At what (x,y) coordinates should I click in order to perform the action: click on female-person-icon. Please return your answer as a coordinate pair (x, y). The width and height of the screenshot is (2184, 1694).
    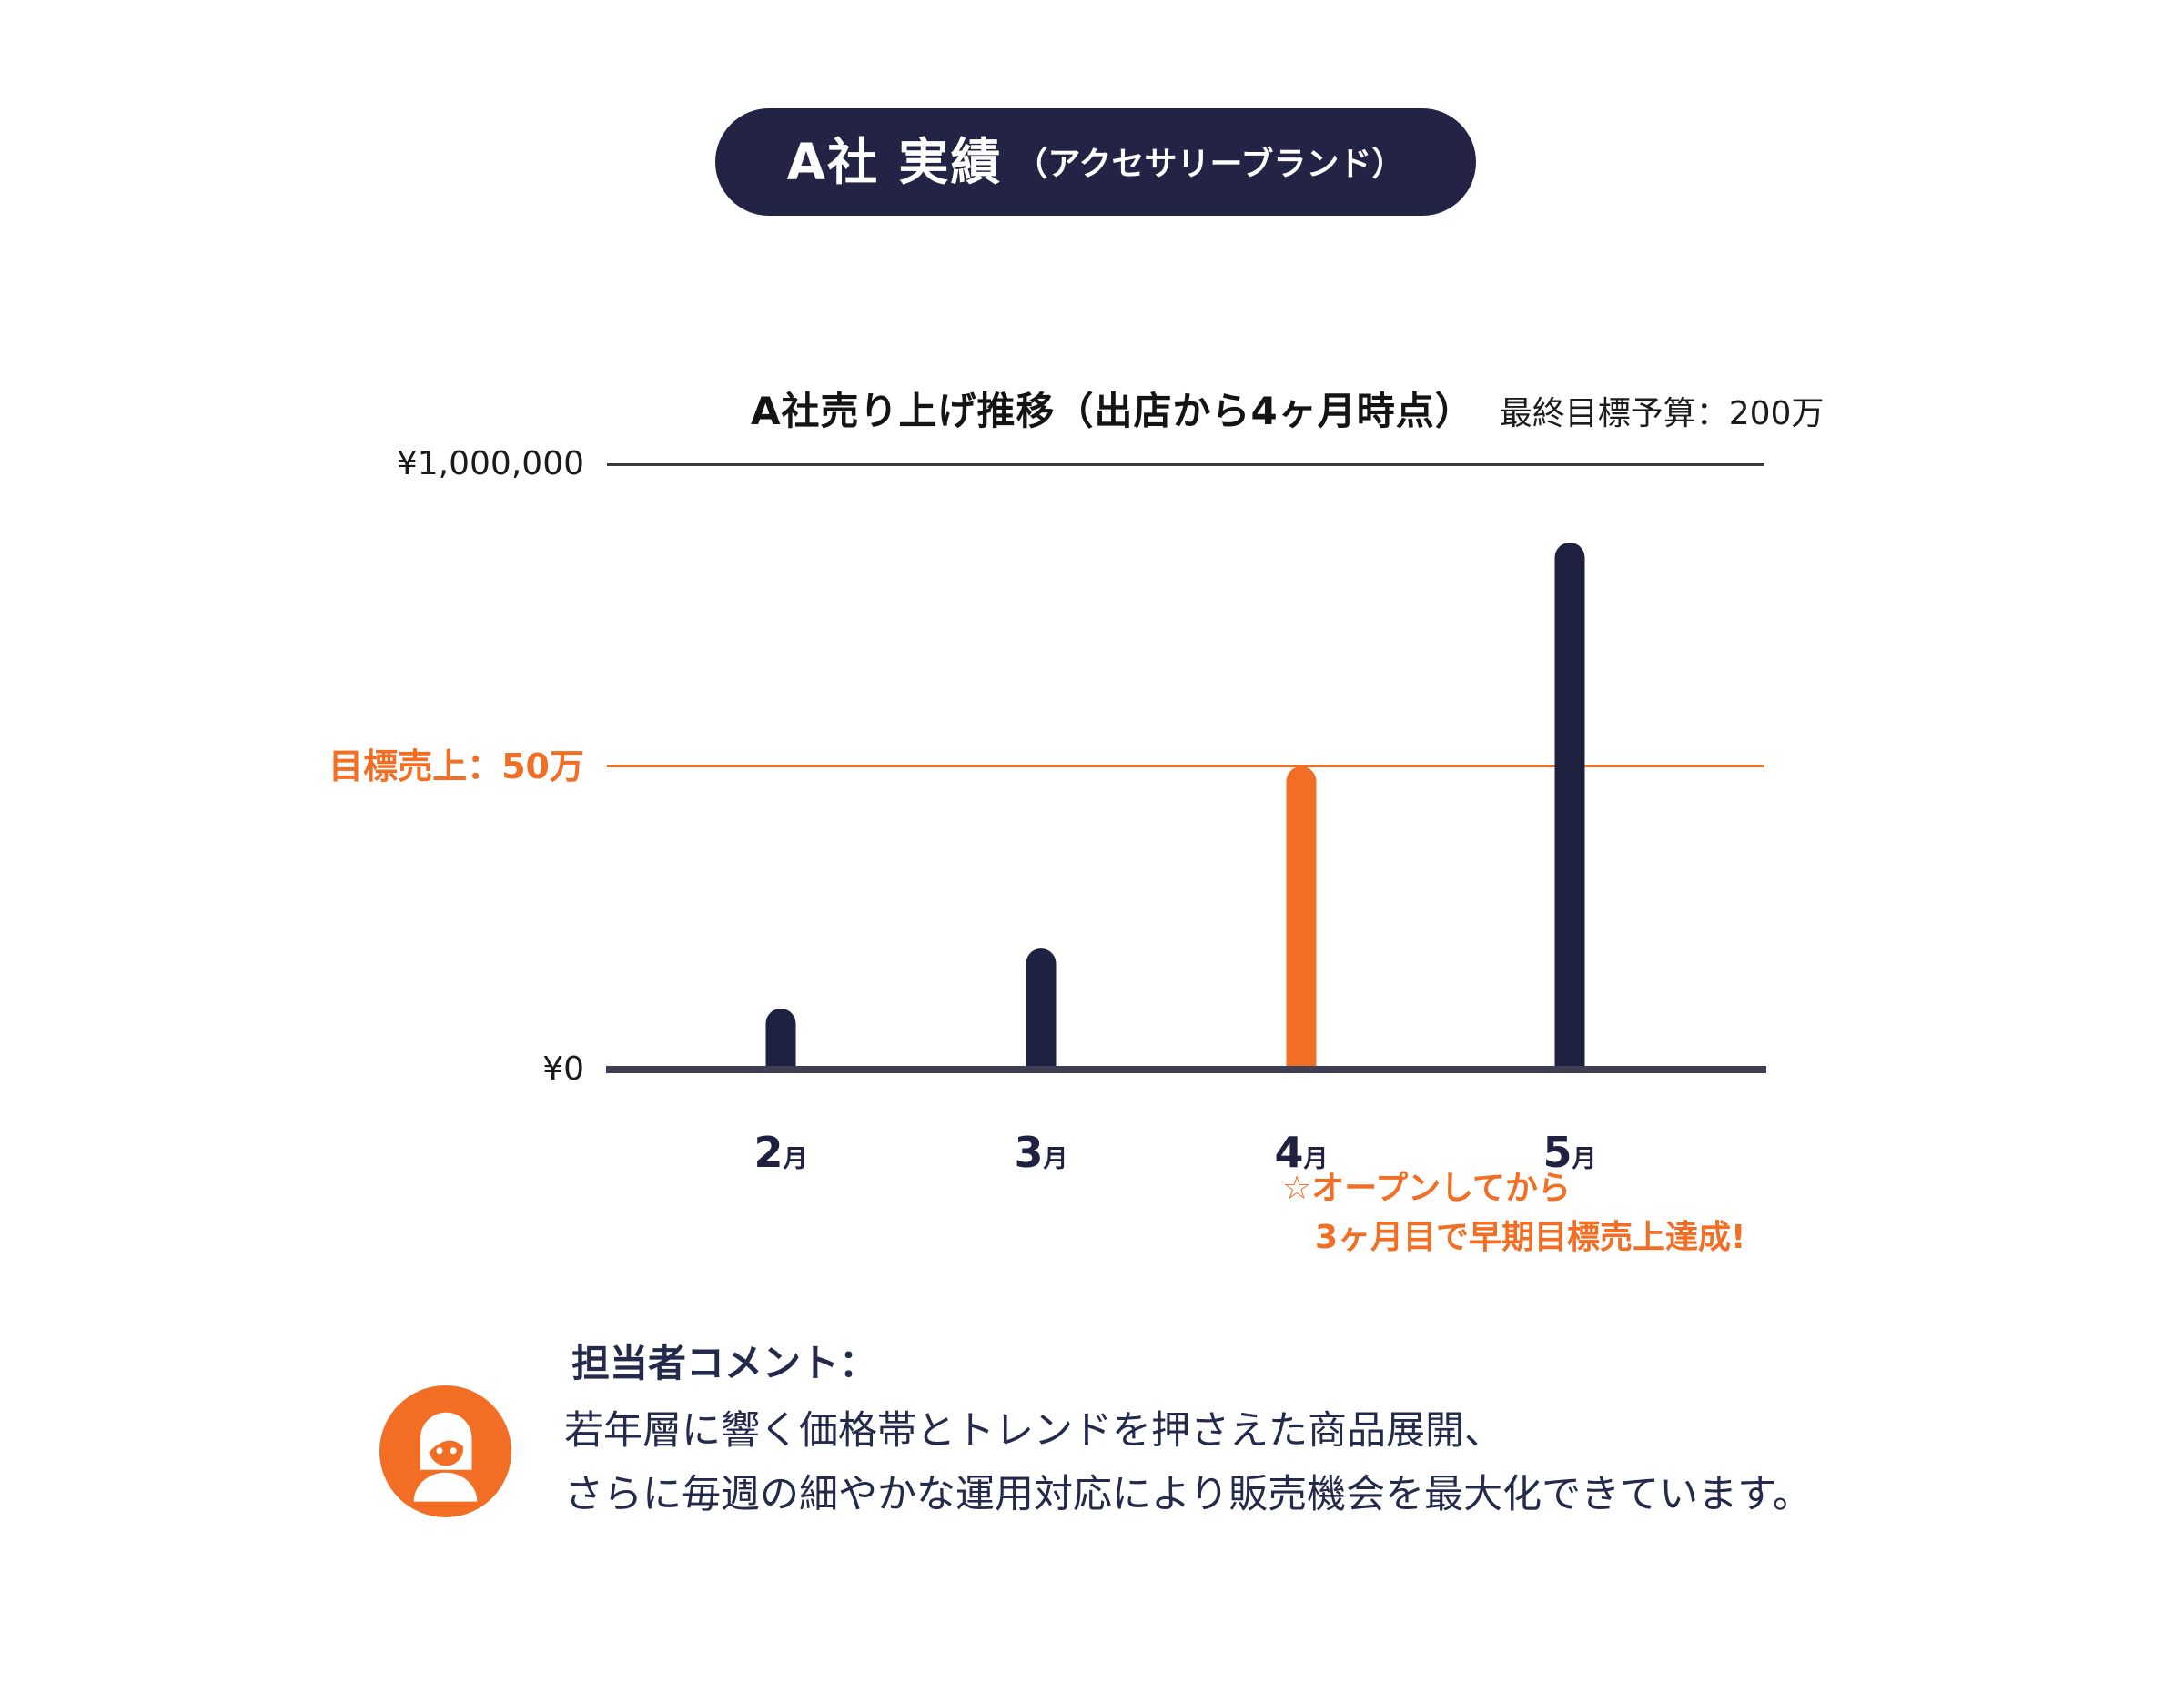
    Looking at the image, I should click on (445, 1451).